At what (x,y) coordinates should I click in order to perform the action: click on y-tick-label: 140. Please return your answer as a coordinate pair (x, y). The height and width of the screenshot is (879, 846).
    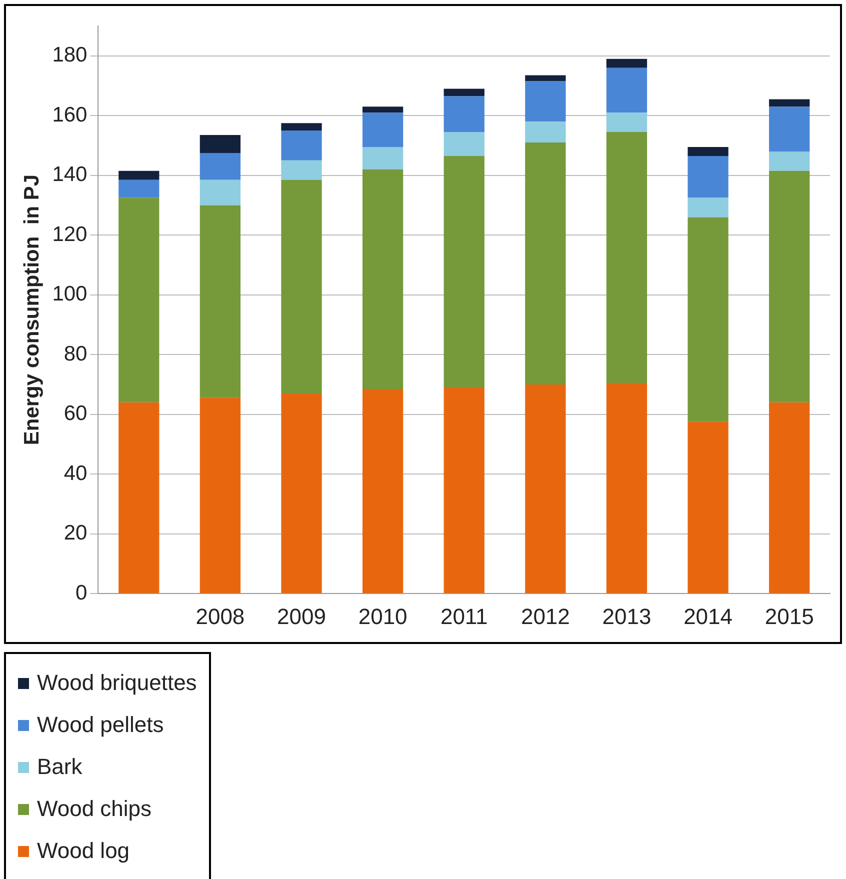
    Looking at the image, I should click on (70, 174).